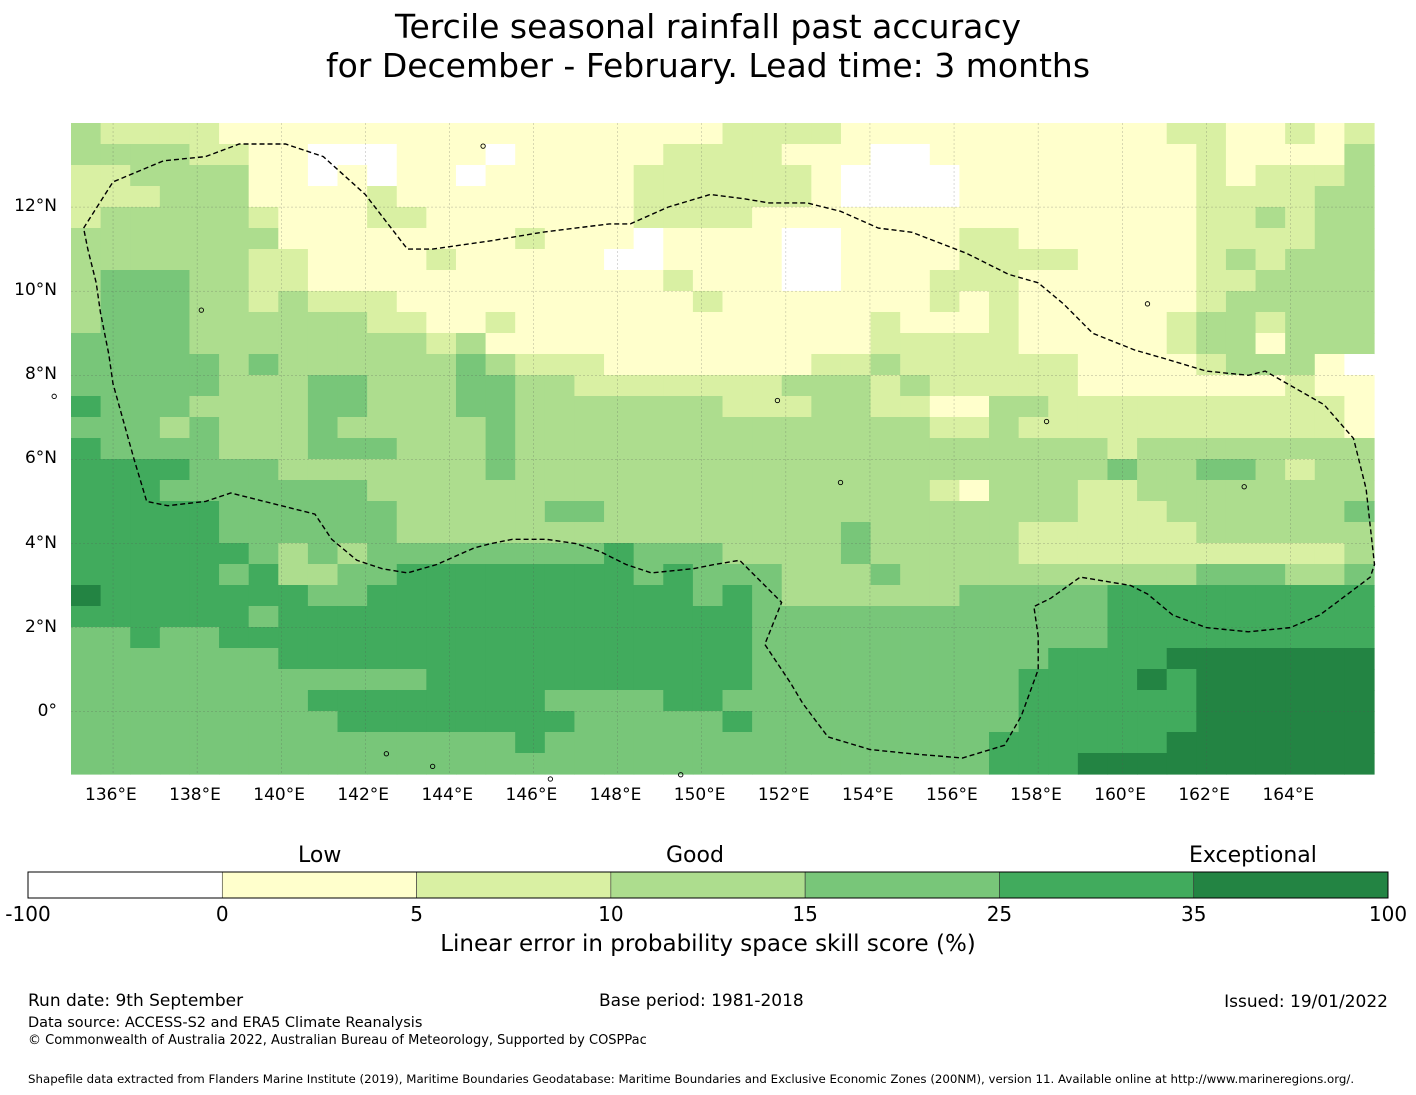  Describe the element at coordinates (40, 458) in the screenshot. I see `latitude-tick: 6°N` at that location.